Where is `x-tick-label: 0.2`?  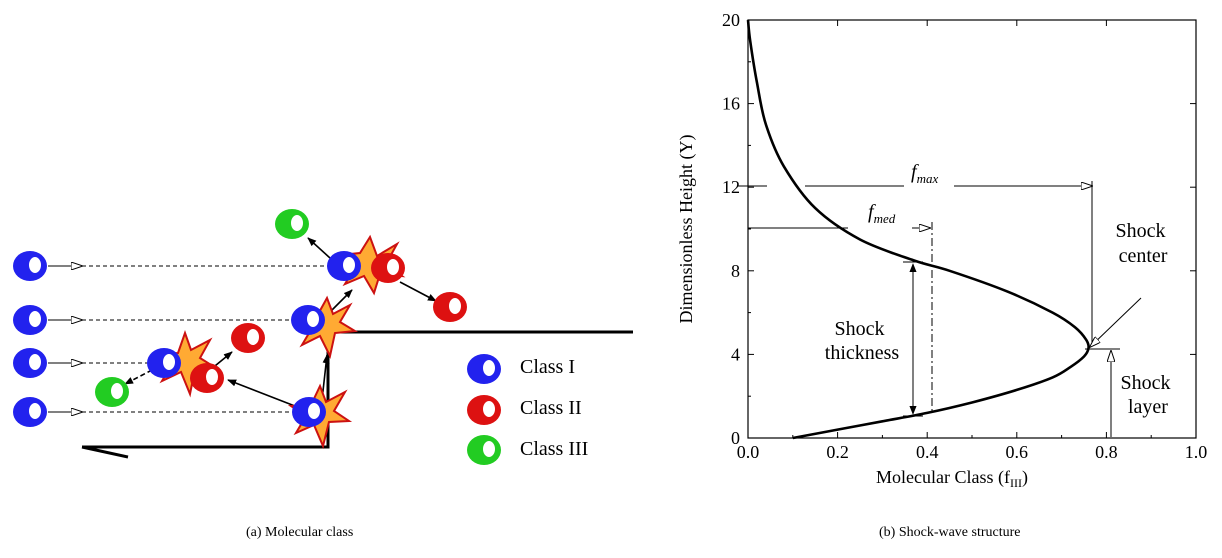
x-tick-label: 0.2 is located at coordinates (837, 452).